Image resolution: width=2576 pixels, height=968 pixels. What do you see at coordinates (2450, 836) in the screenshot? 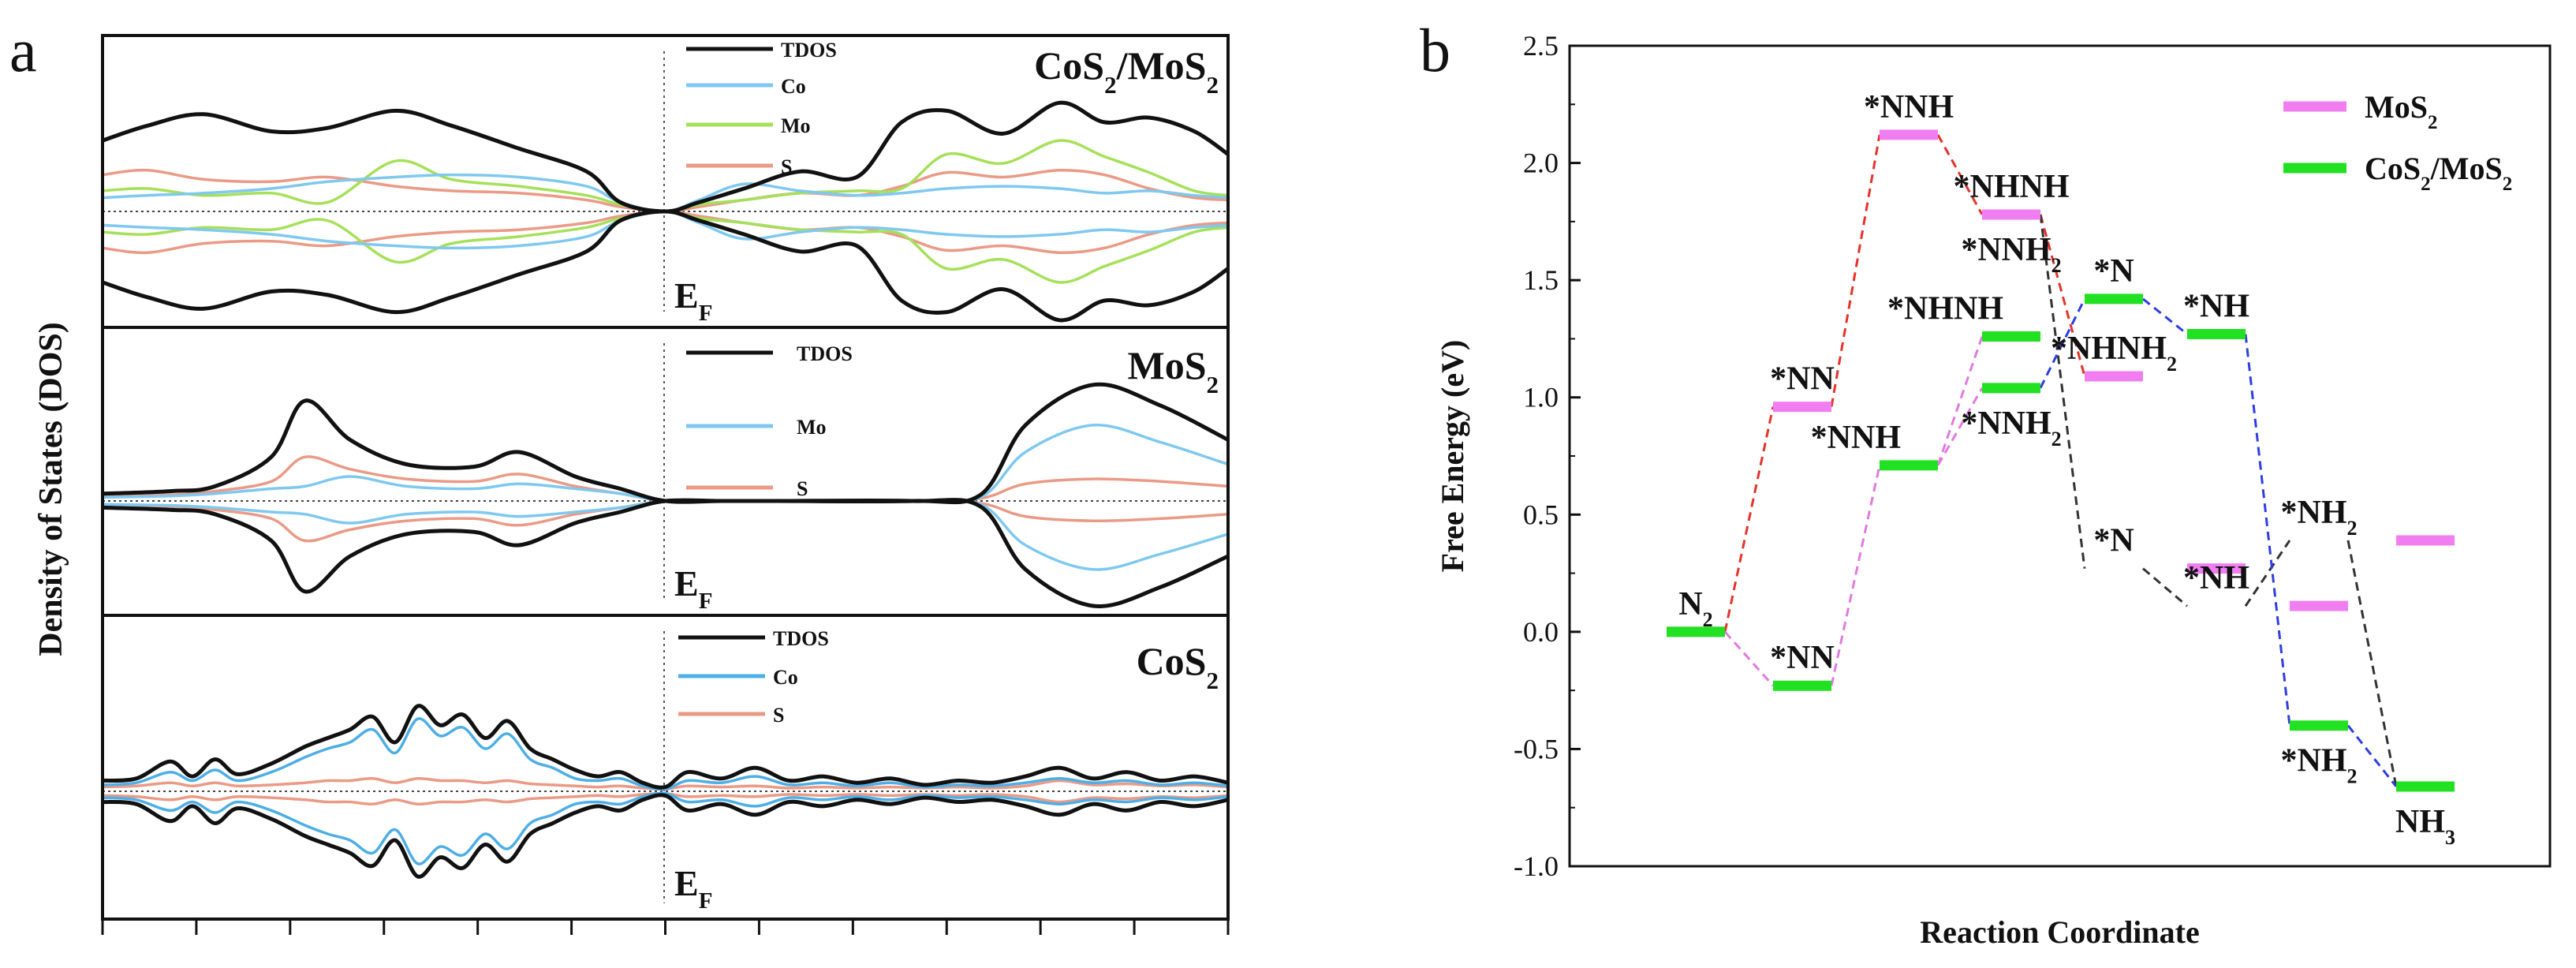
I see `intermediate-label-part: 3` at bounding box center [2450, 836].